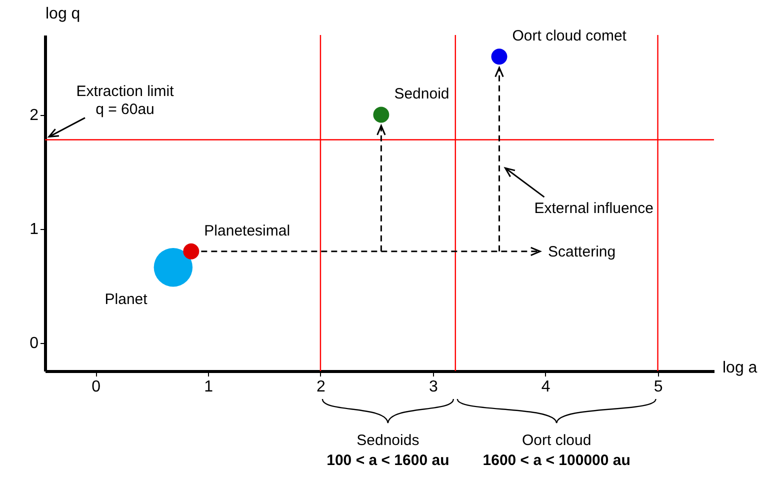 The height and width of the screenshot is (491, 774). What do you see at coordinates (658, 387) in the screenshot?
I see `x-tick-label: 5` at bounding box center [658, 387].